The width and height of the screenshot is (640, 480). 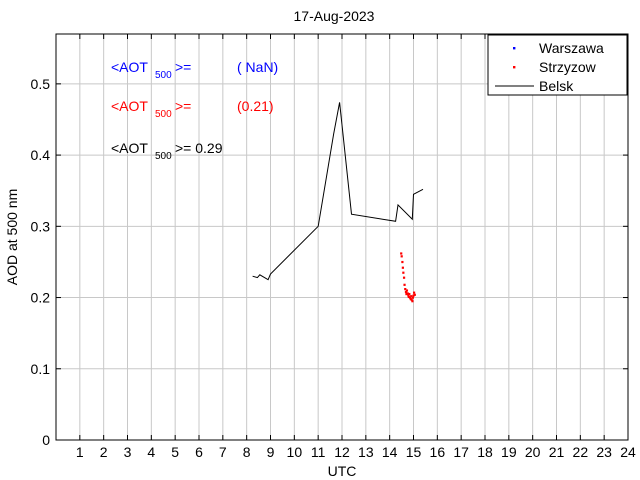 What do you see at coordinates (334, 16) in the screenshot?
I see `chart-title: 17-Aug-2023` at bounding box center [334, 16].